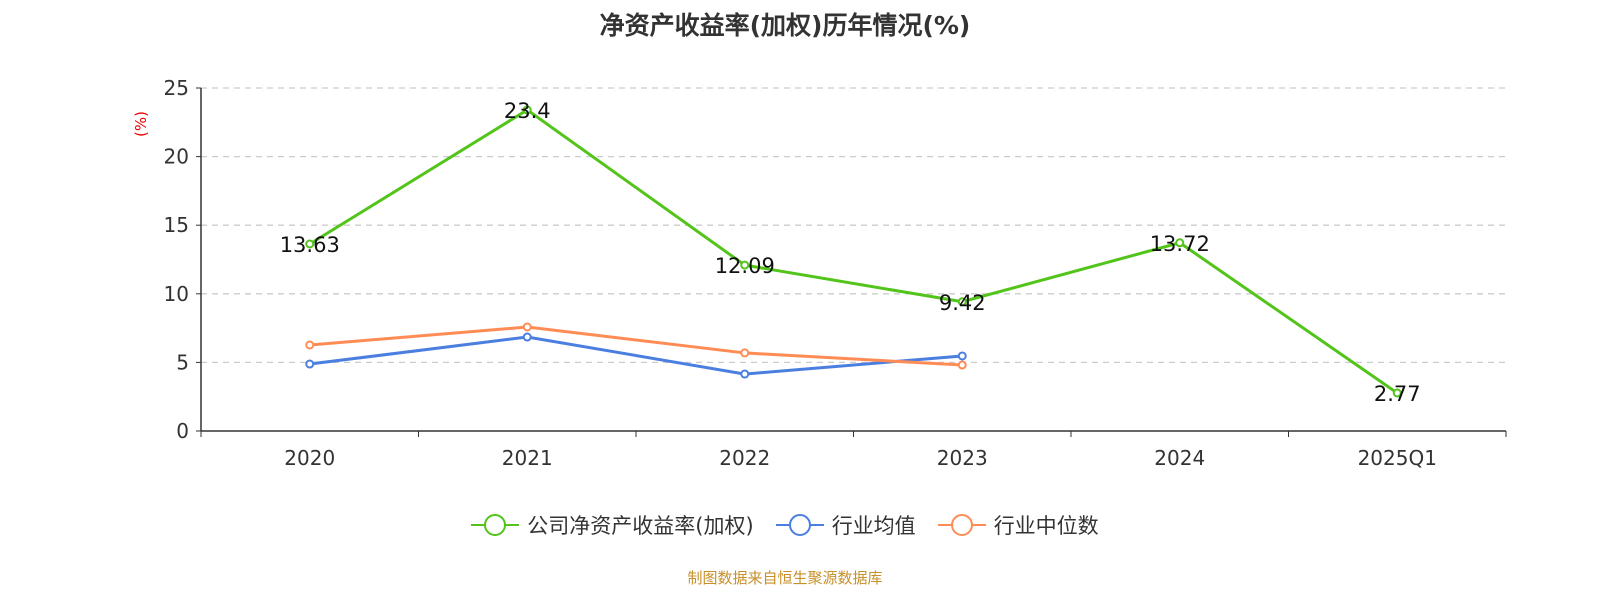 The image size is (1600, 600). Describe the element at coordinates (962, 458) in the screenshot. I see `x-tick-label: 2023` at that location.